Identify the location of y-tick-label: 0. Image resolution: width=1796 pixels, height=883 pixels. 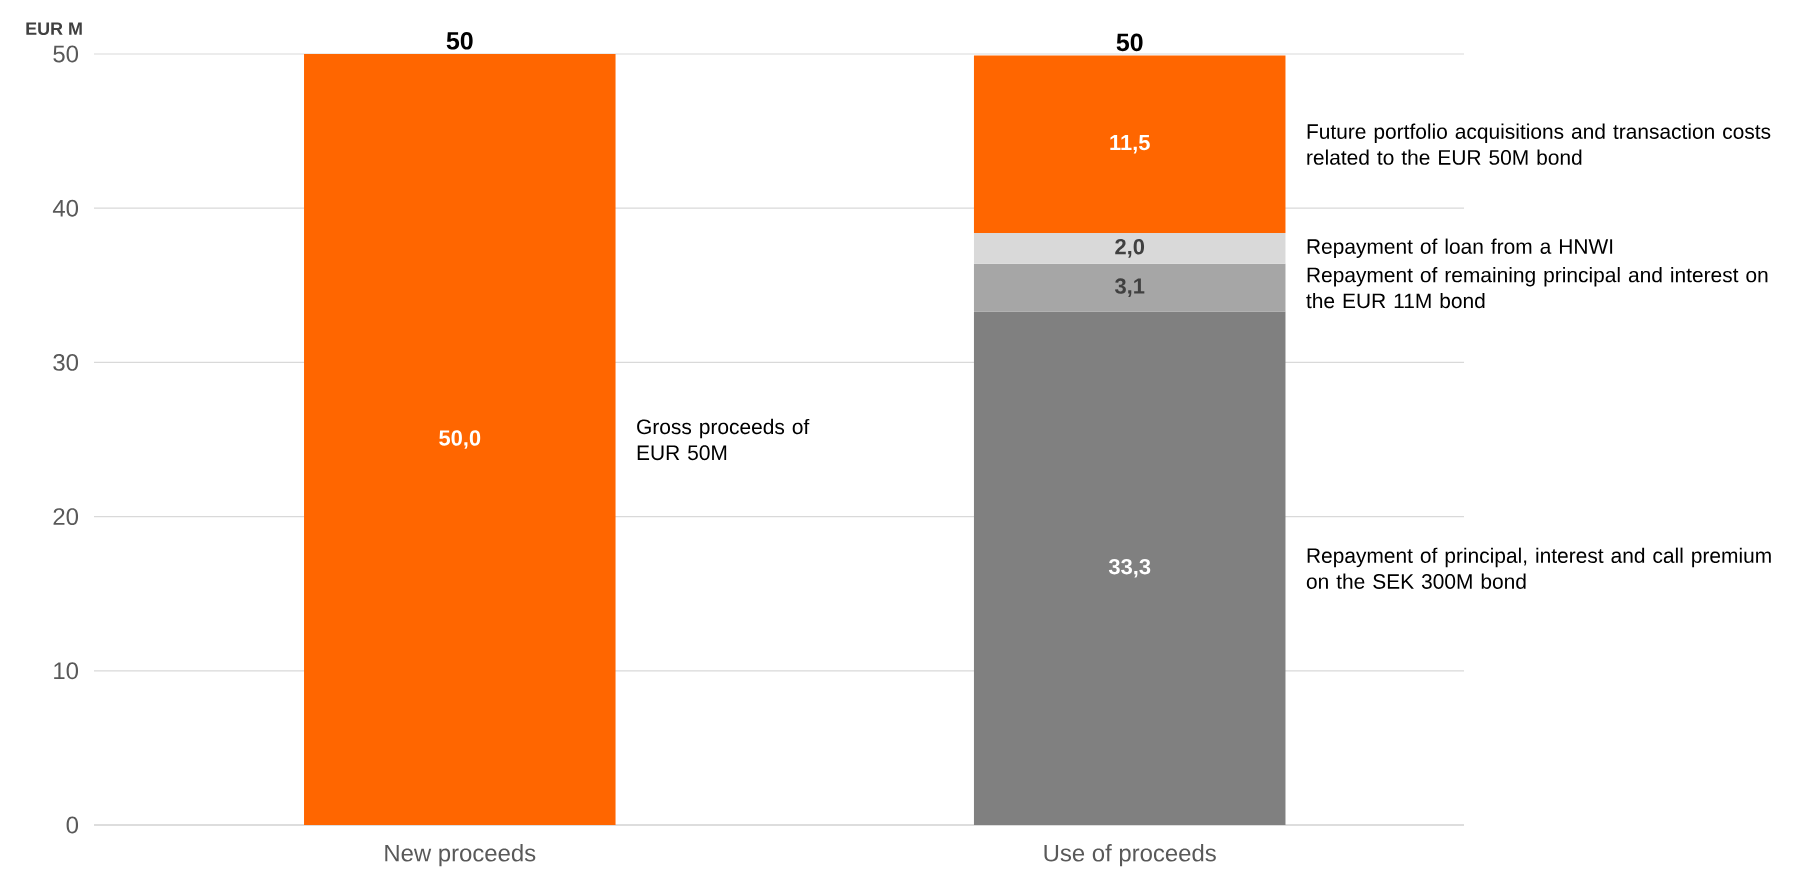
(72, 825).